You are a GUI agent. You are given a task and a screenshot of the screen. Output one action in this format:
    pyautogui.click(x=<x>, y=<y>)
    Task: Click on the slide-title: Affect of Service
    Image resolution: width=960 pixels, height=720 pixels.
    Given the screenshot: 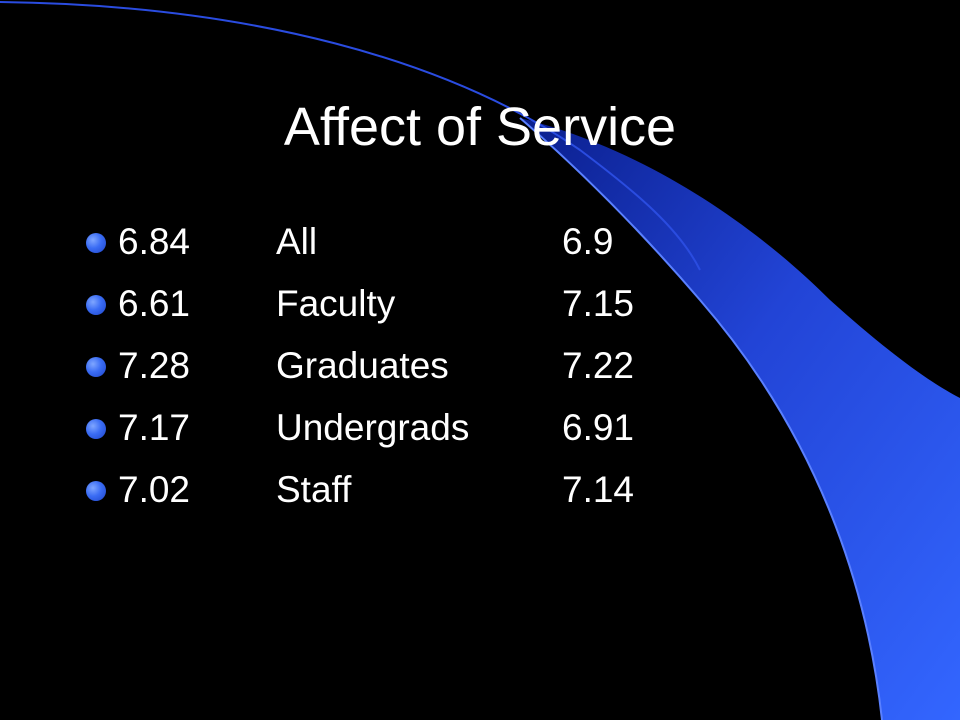 What is the action you would take?
    pyautogui.click(x=480, y=127)
    